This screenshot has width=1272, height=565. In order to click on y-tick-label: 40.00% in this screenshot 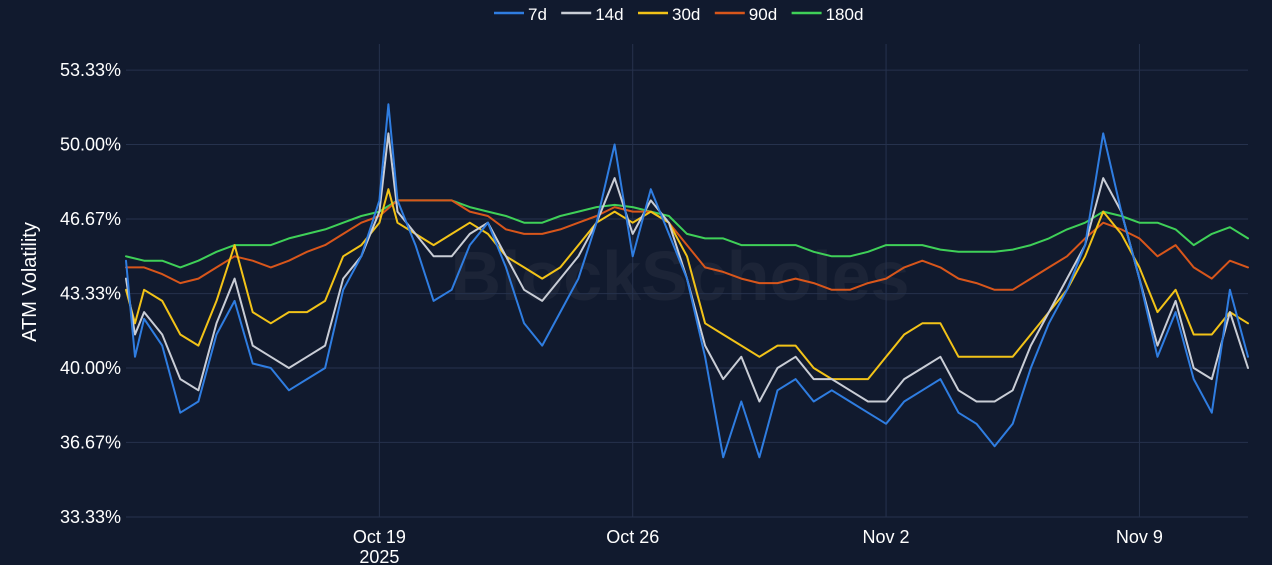, I will do `click(90, 368)`.